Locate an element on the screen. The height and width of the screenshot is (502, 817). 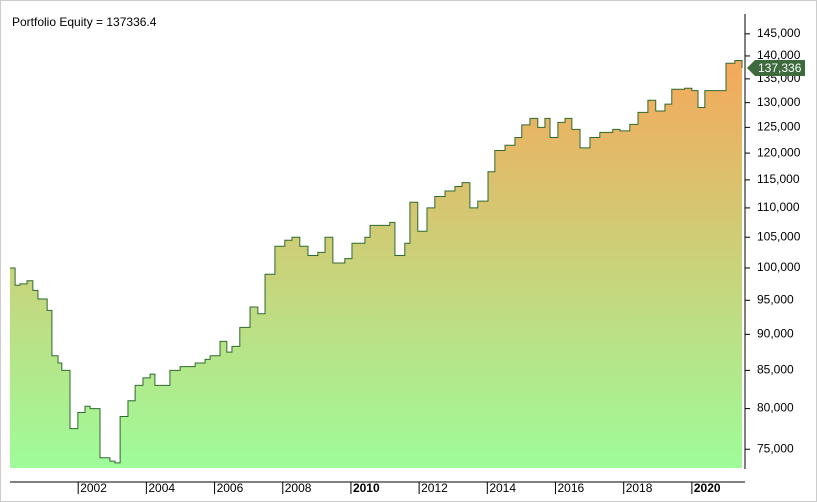
y-tick-label: 85,000 is located at coordinates (775, 370).